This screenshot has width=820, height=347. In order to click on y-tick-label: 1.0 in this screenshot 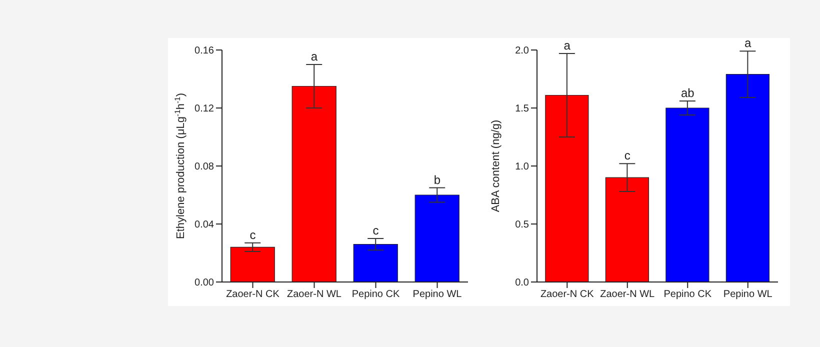, I will do `click(522, 167)`.